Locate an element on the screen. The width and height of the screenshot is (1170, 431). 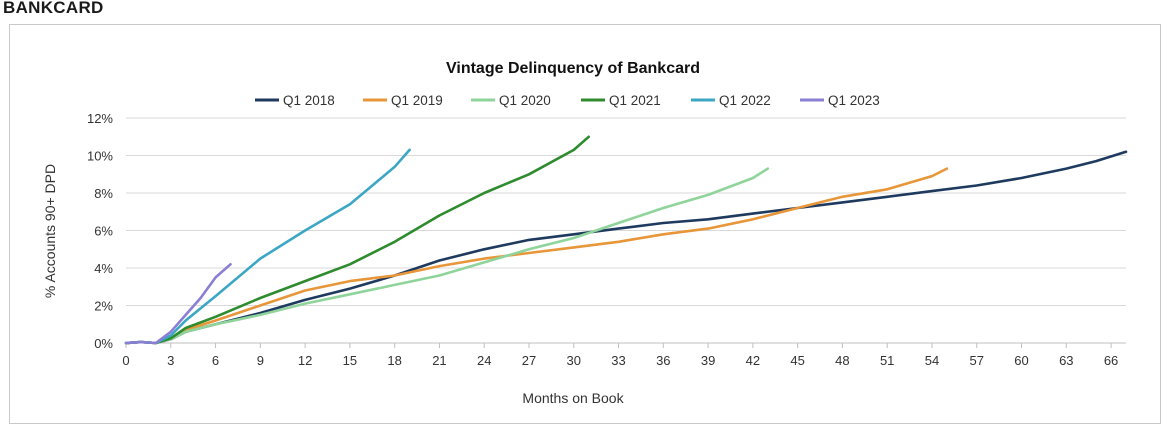
legend-label: Q1 2023 is located at coordinates (854, 100).